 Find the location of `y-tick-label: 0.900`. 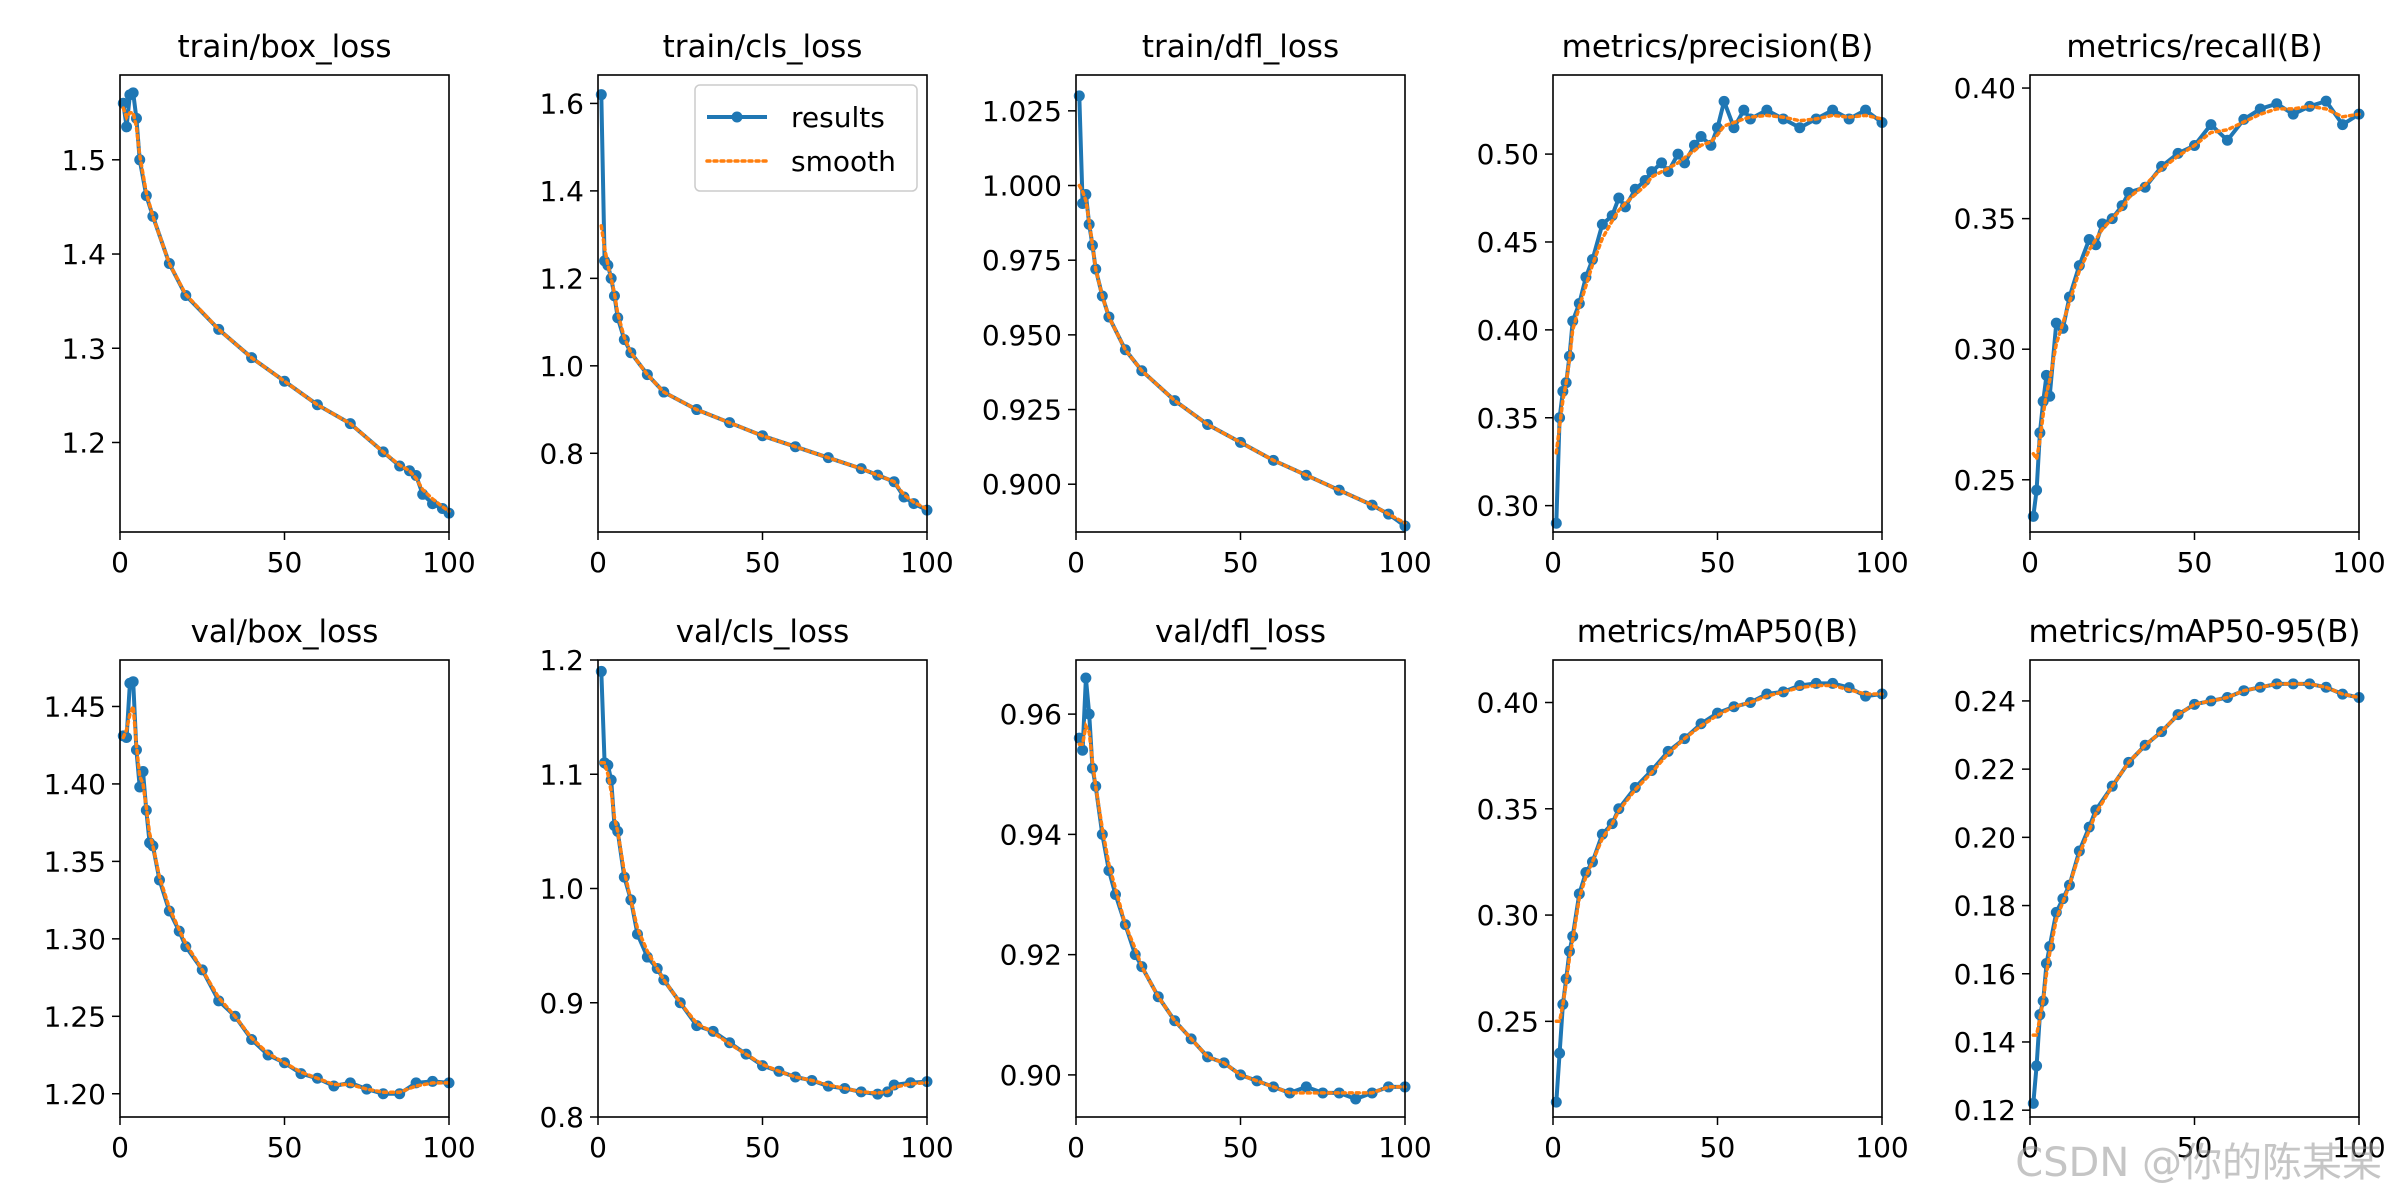

y-tick-label: 0.900 is located at coordinates (1022, 484).